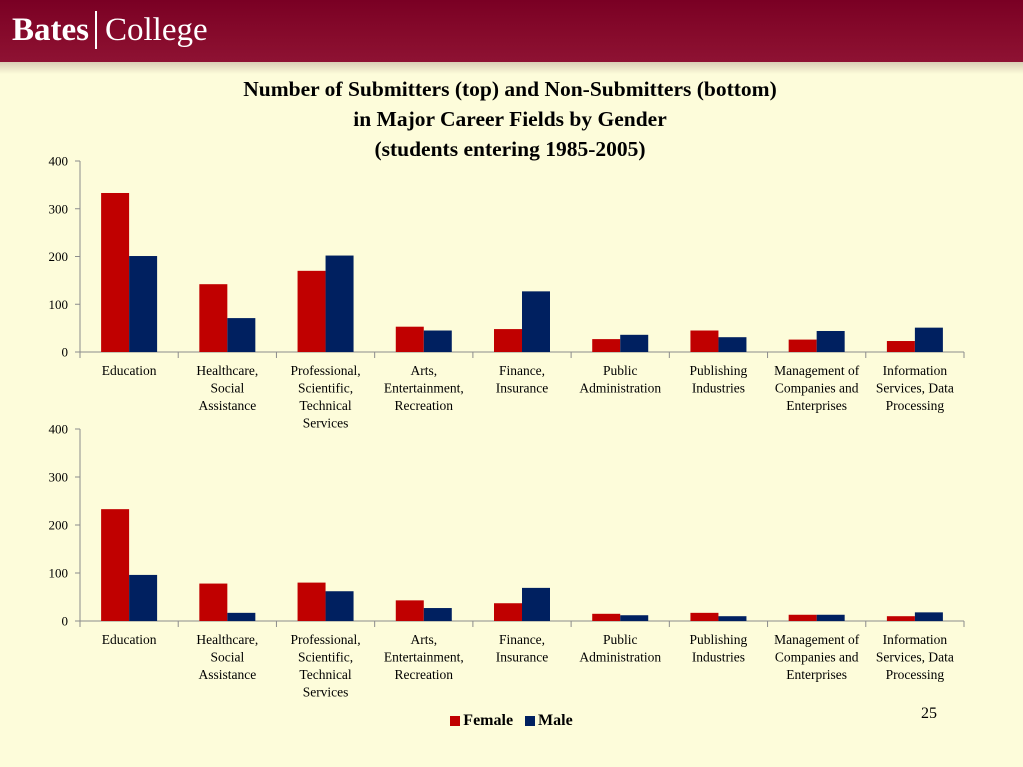 Image resolution: width=1023 pixels, height=767 pixels. Describe the element at coordinates (50, 30) in the screenshot. I see `logo-bates-text: Bates` at that location.